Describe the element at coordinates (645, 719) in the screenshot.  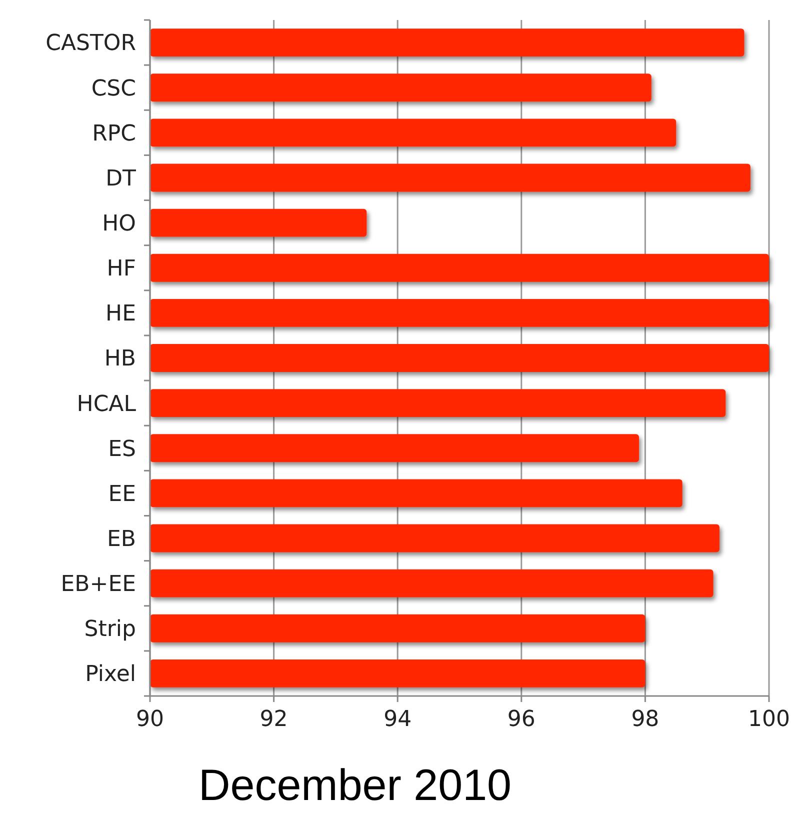
I see `x-tick-label: 98` at that location.